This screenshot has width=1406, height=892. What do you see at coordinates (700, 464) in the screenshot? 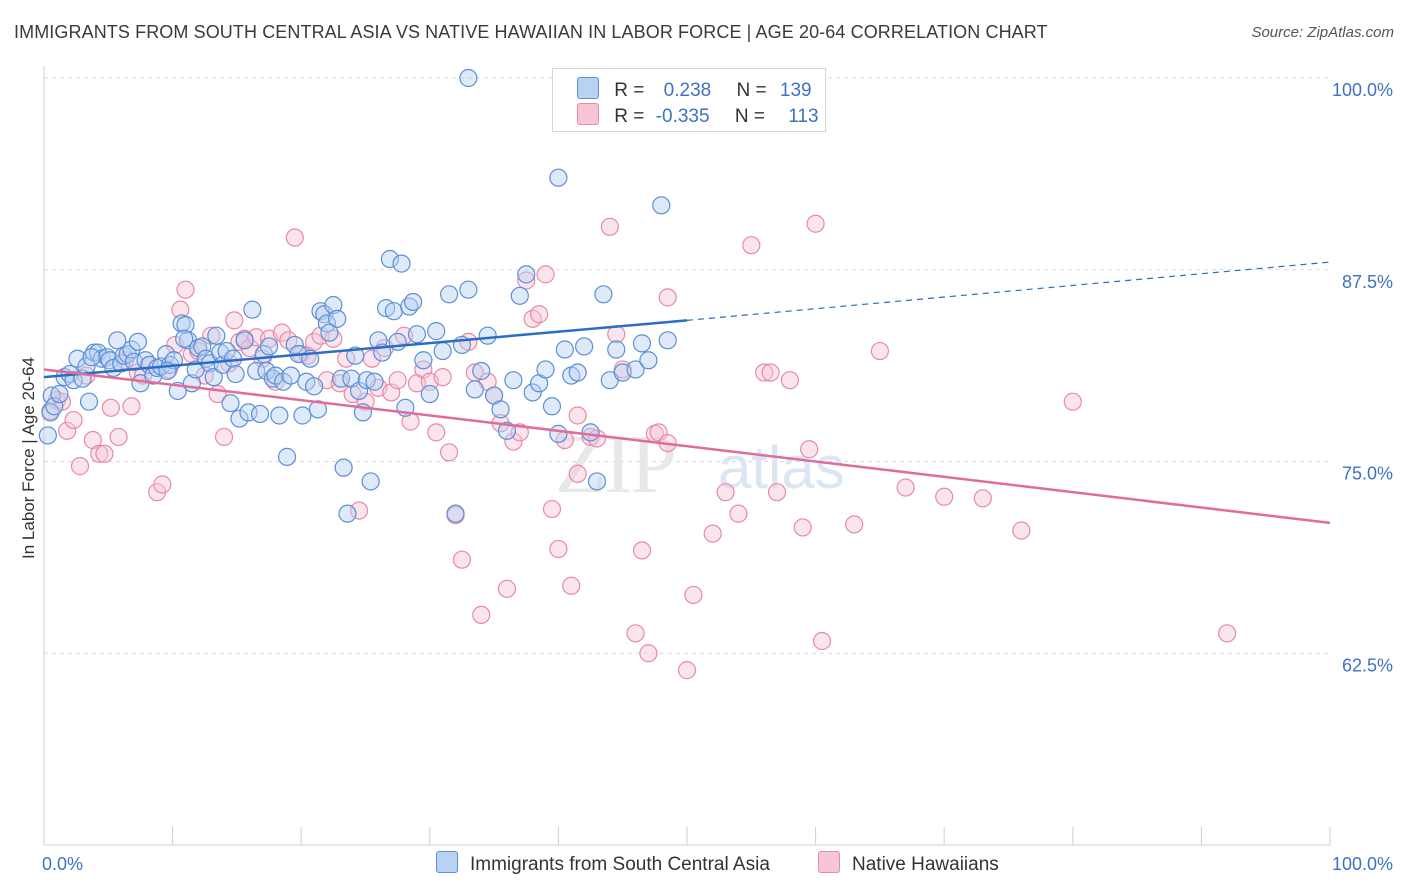
I see `watermark: ZIP atlas` at bounding box center [700, 464].